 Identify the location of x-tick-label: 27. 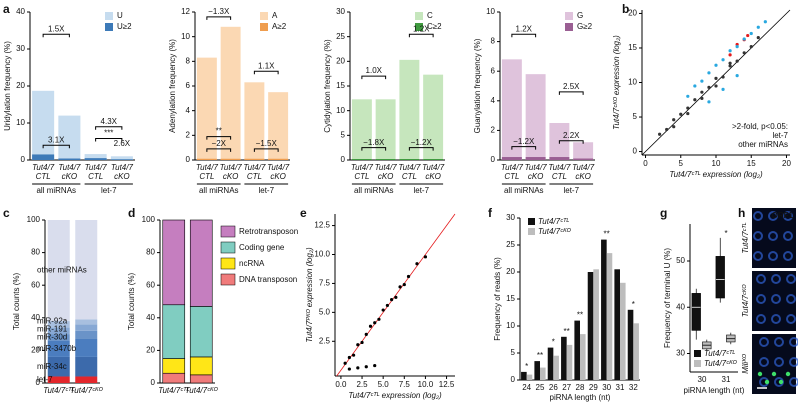
(566, 387).